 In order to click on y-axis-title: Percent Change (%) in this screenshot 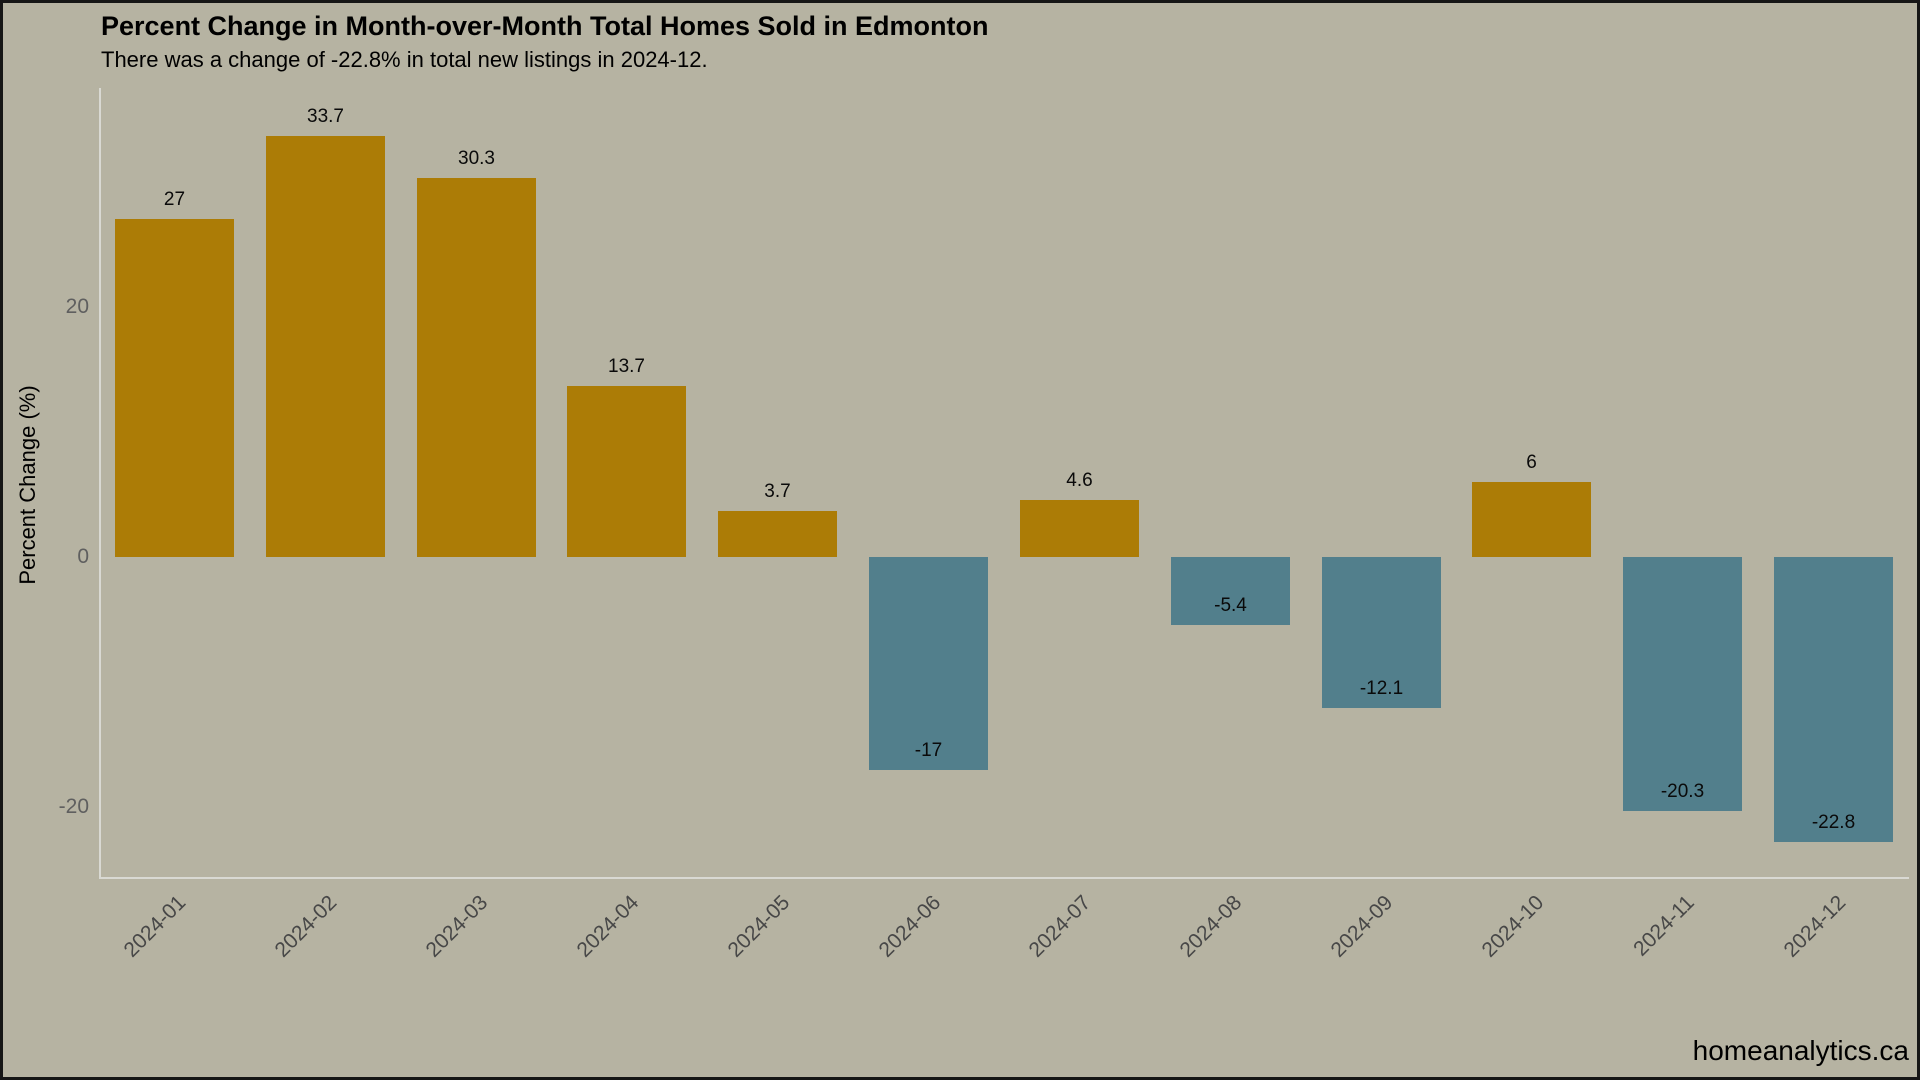, I will do `click(27, 485)`.